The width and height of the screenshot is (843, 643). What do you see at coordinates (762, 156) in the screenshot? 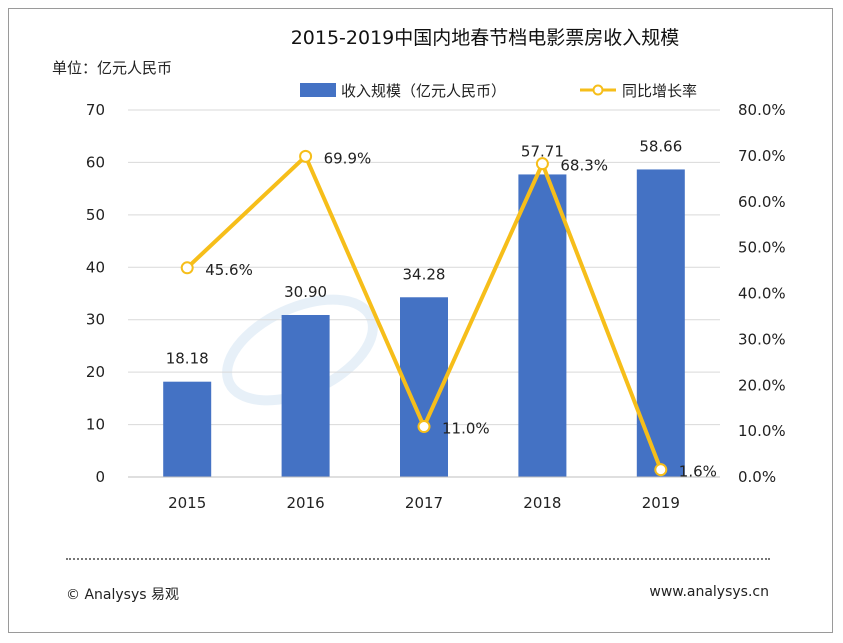
I see `y-right-tick-label: 70.0%` at bounding box center [762, 156].